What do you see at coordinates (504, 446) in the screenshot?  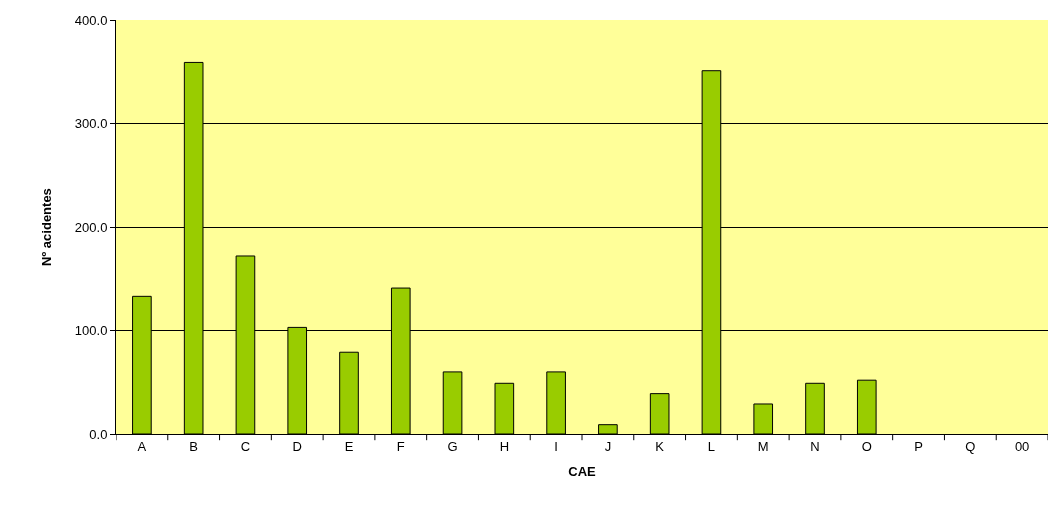 I see `x-tick-label: H` at bounding box center [504, 446].